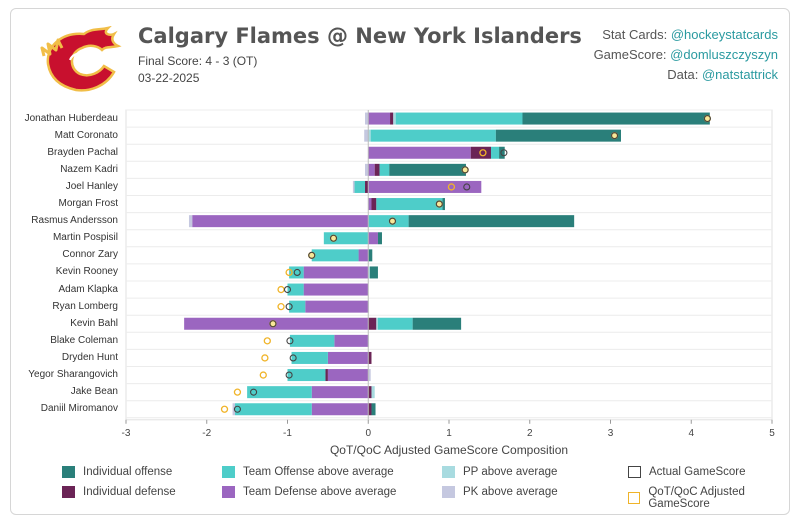 The width and height of the screenshot is (800, 523). I want to click on x-tick-label: 5, so click(772, 433).